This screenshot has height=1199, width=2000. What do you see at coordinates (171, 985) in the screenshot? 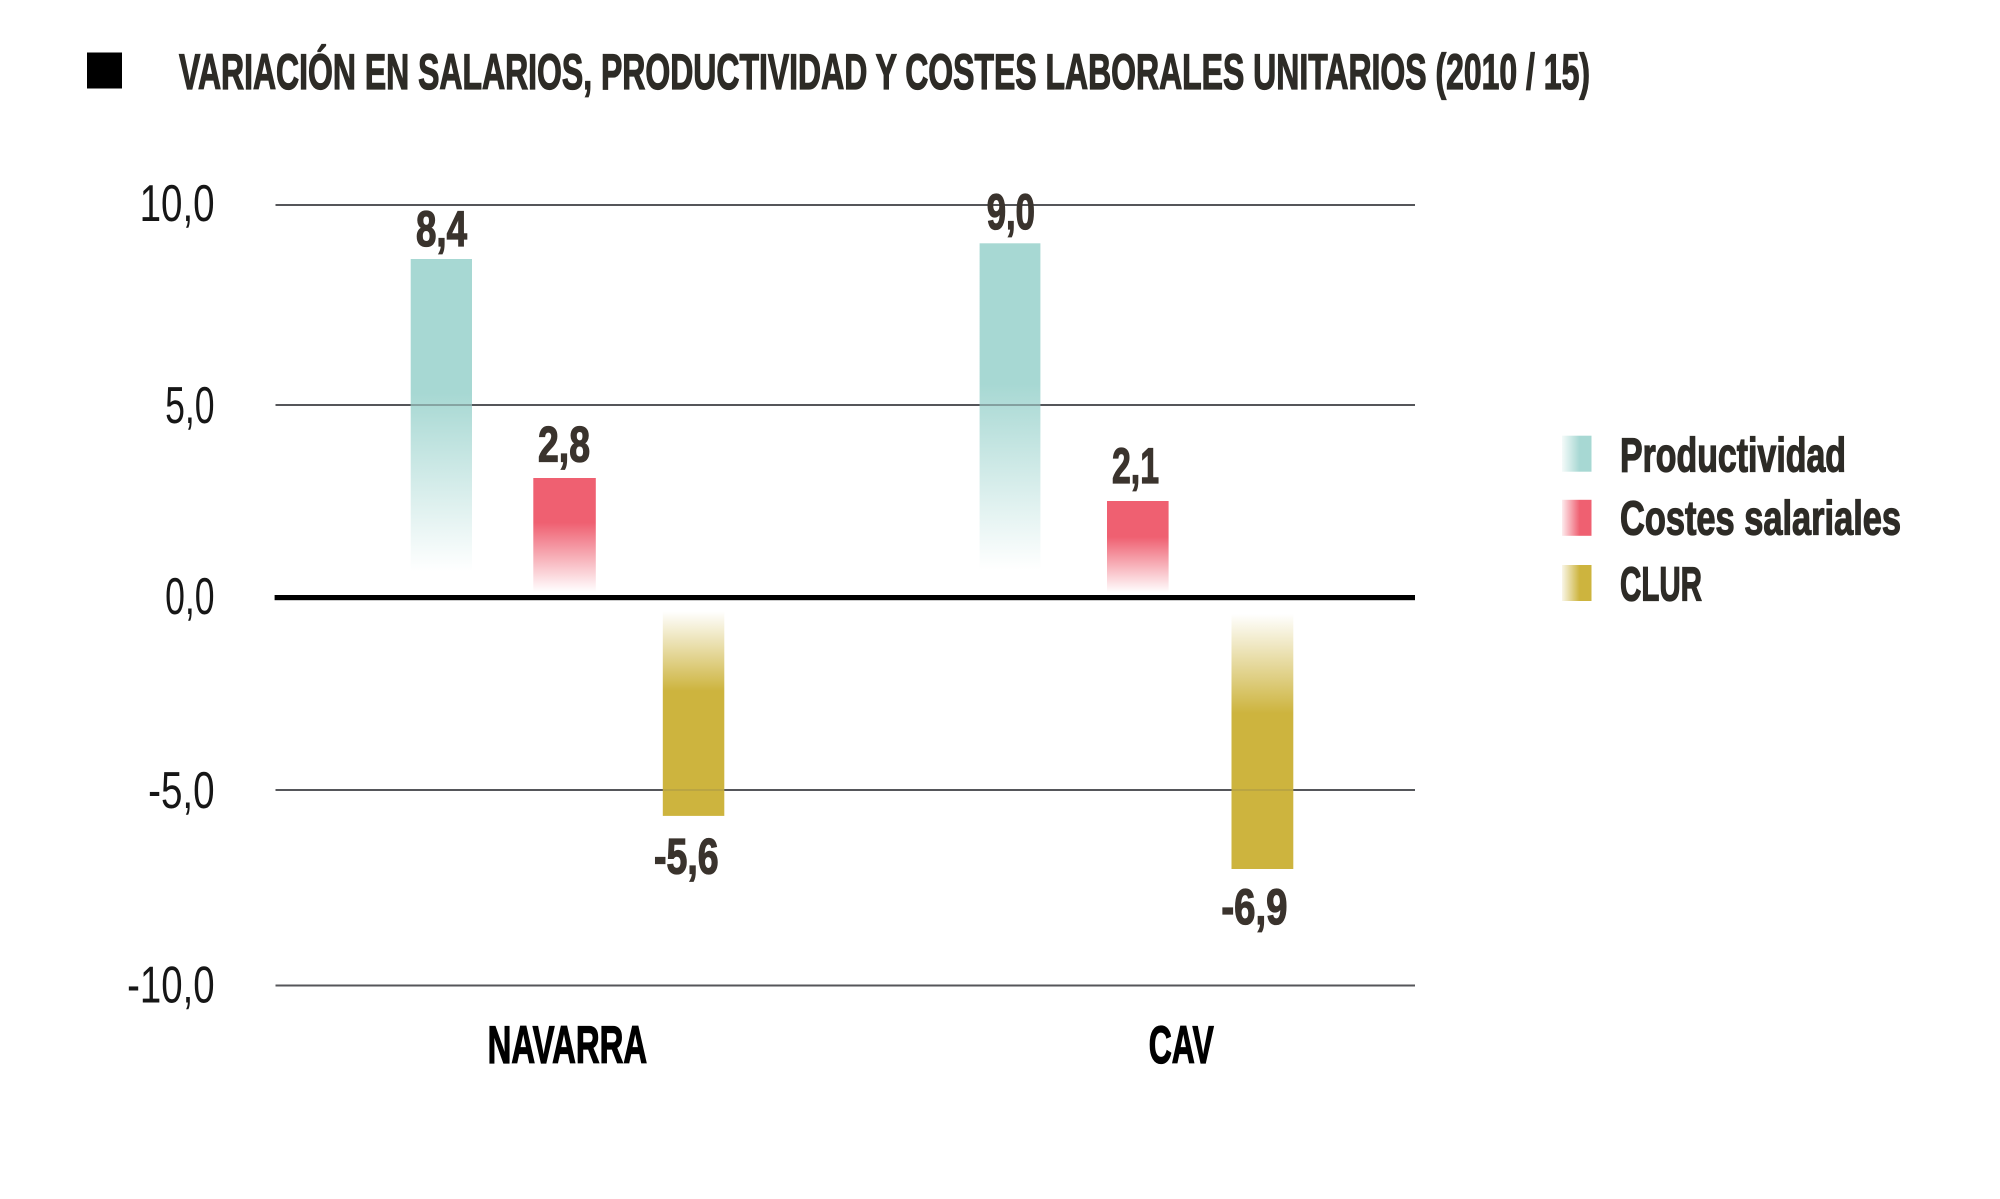
I see `svg-text: -10,0` at bounding box center [171, 985].